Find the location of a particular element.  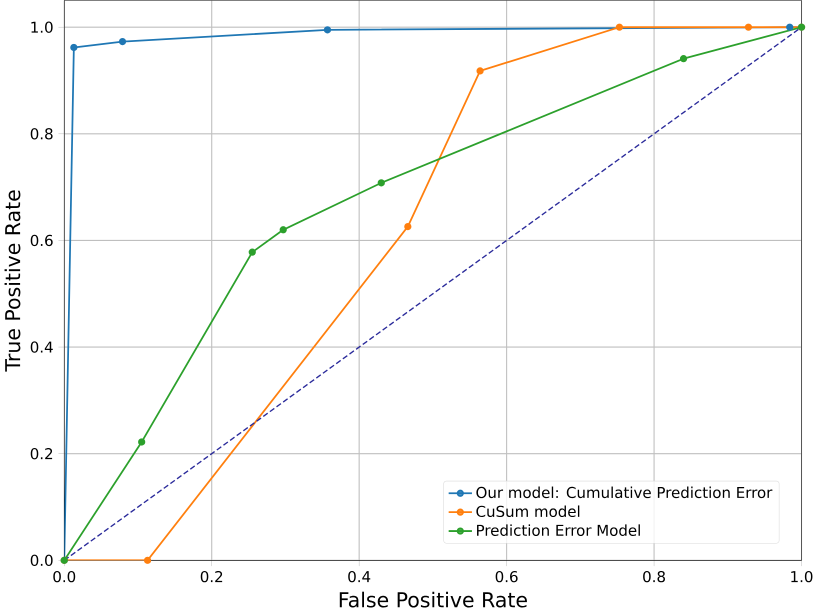

legend-label: CuSum model is located at coordinates (528, 511).